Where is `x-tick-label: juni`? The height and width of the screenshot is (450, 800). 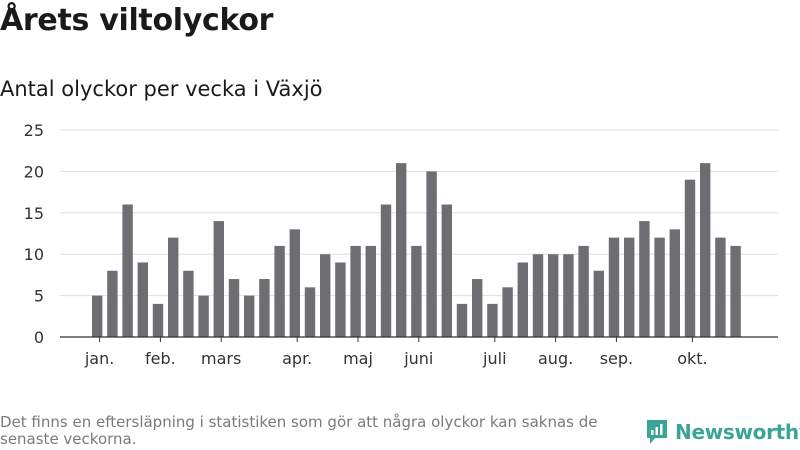 x-tick-label: juni is located at coordinates (418, 358).